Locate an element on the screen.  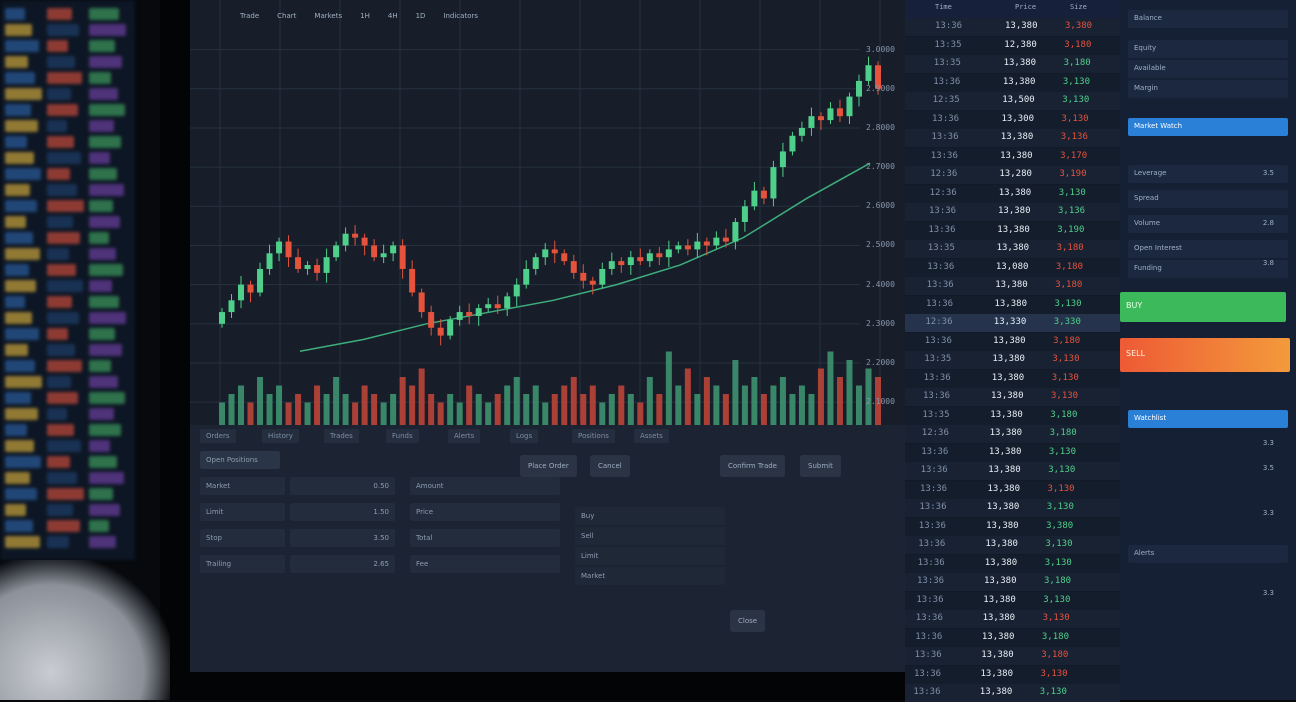
button-0: Place Order is located at coordinates (548, 466).